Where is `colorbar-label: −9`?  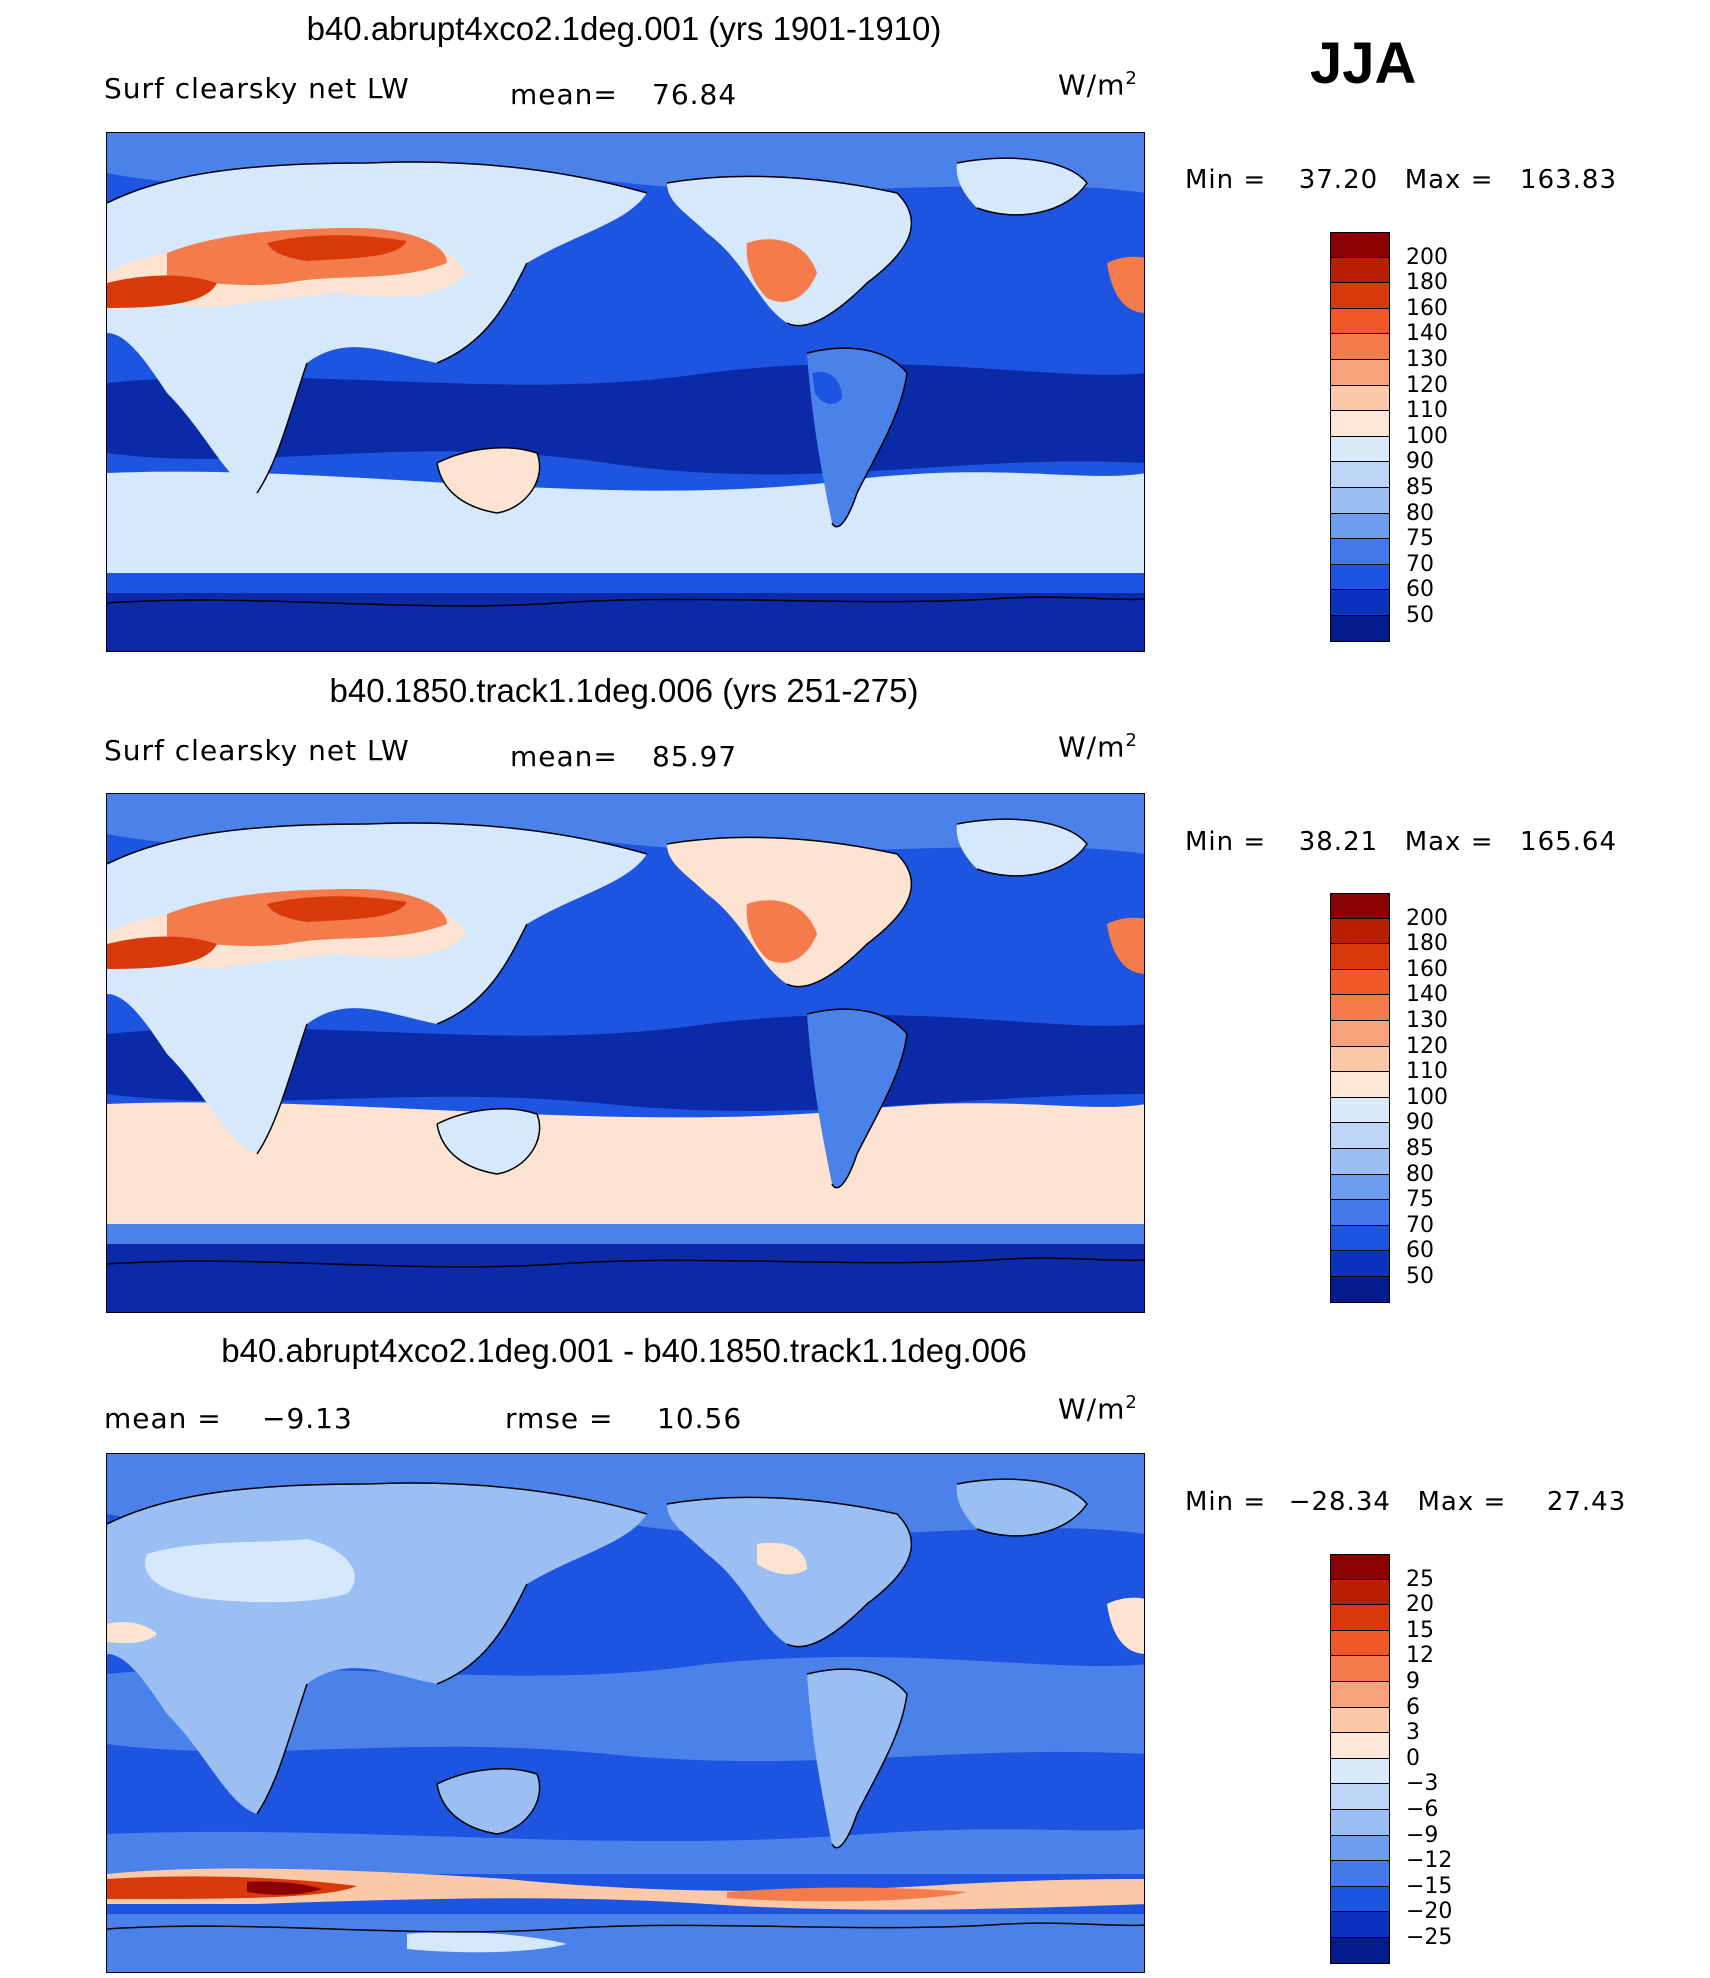
colorbar-label: −9 is located at coordinates (1422, 1835).